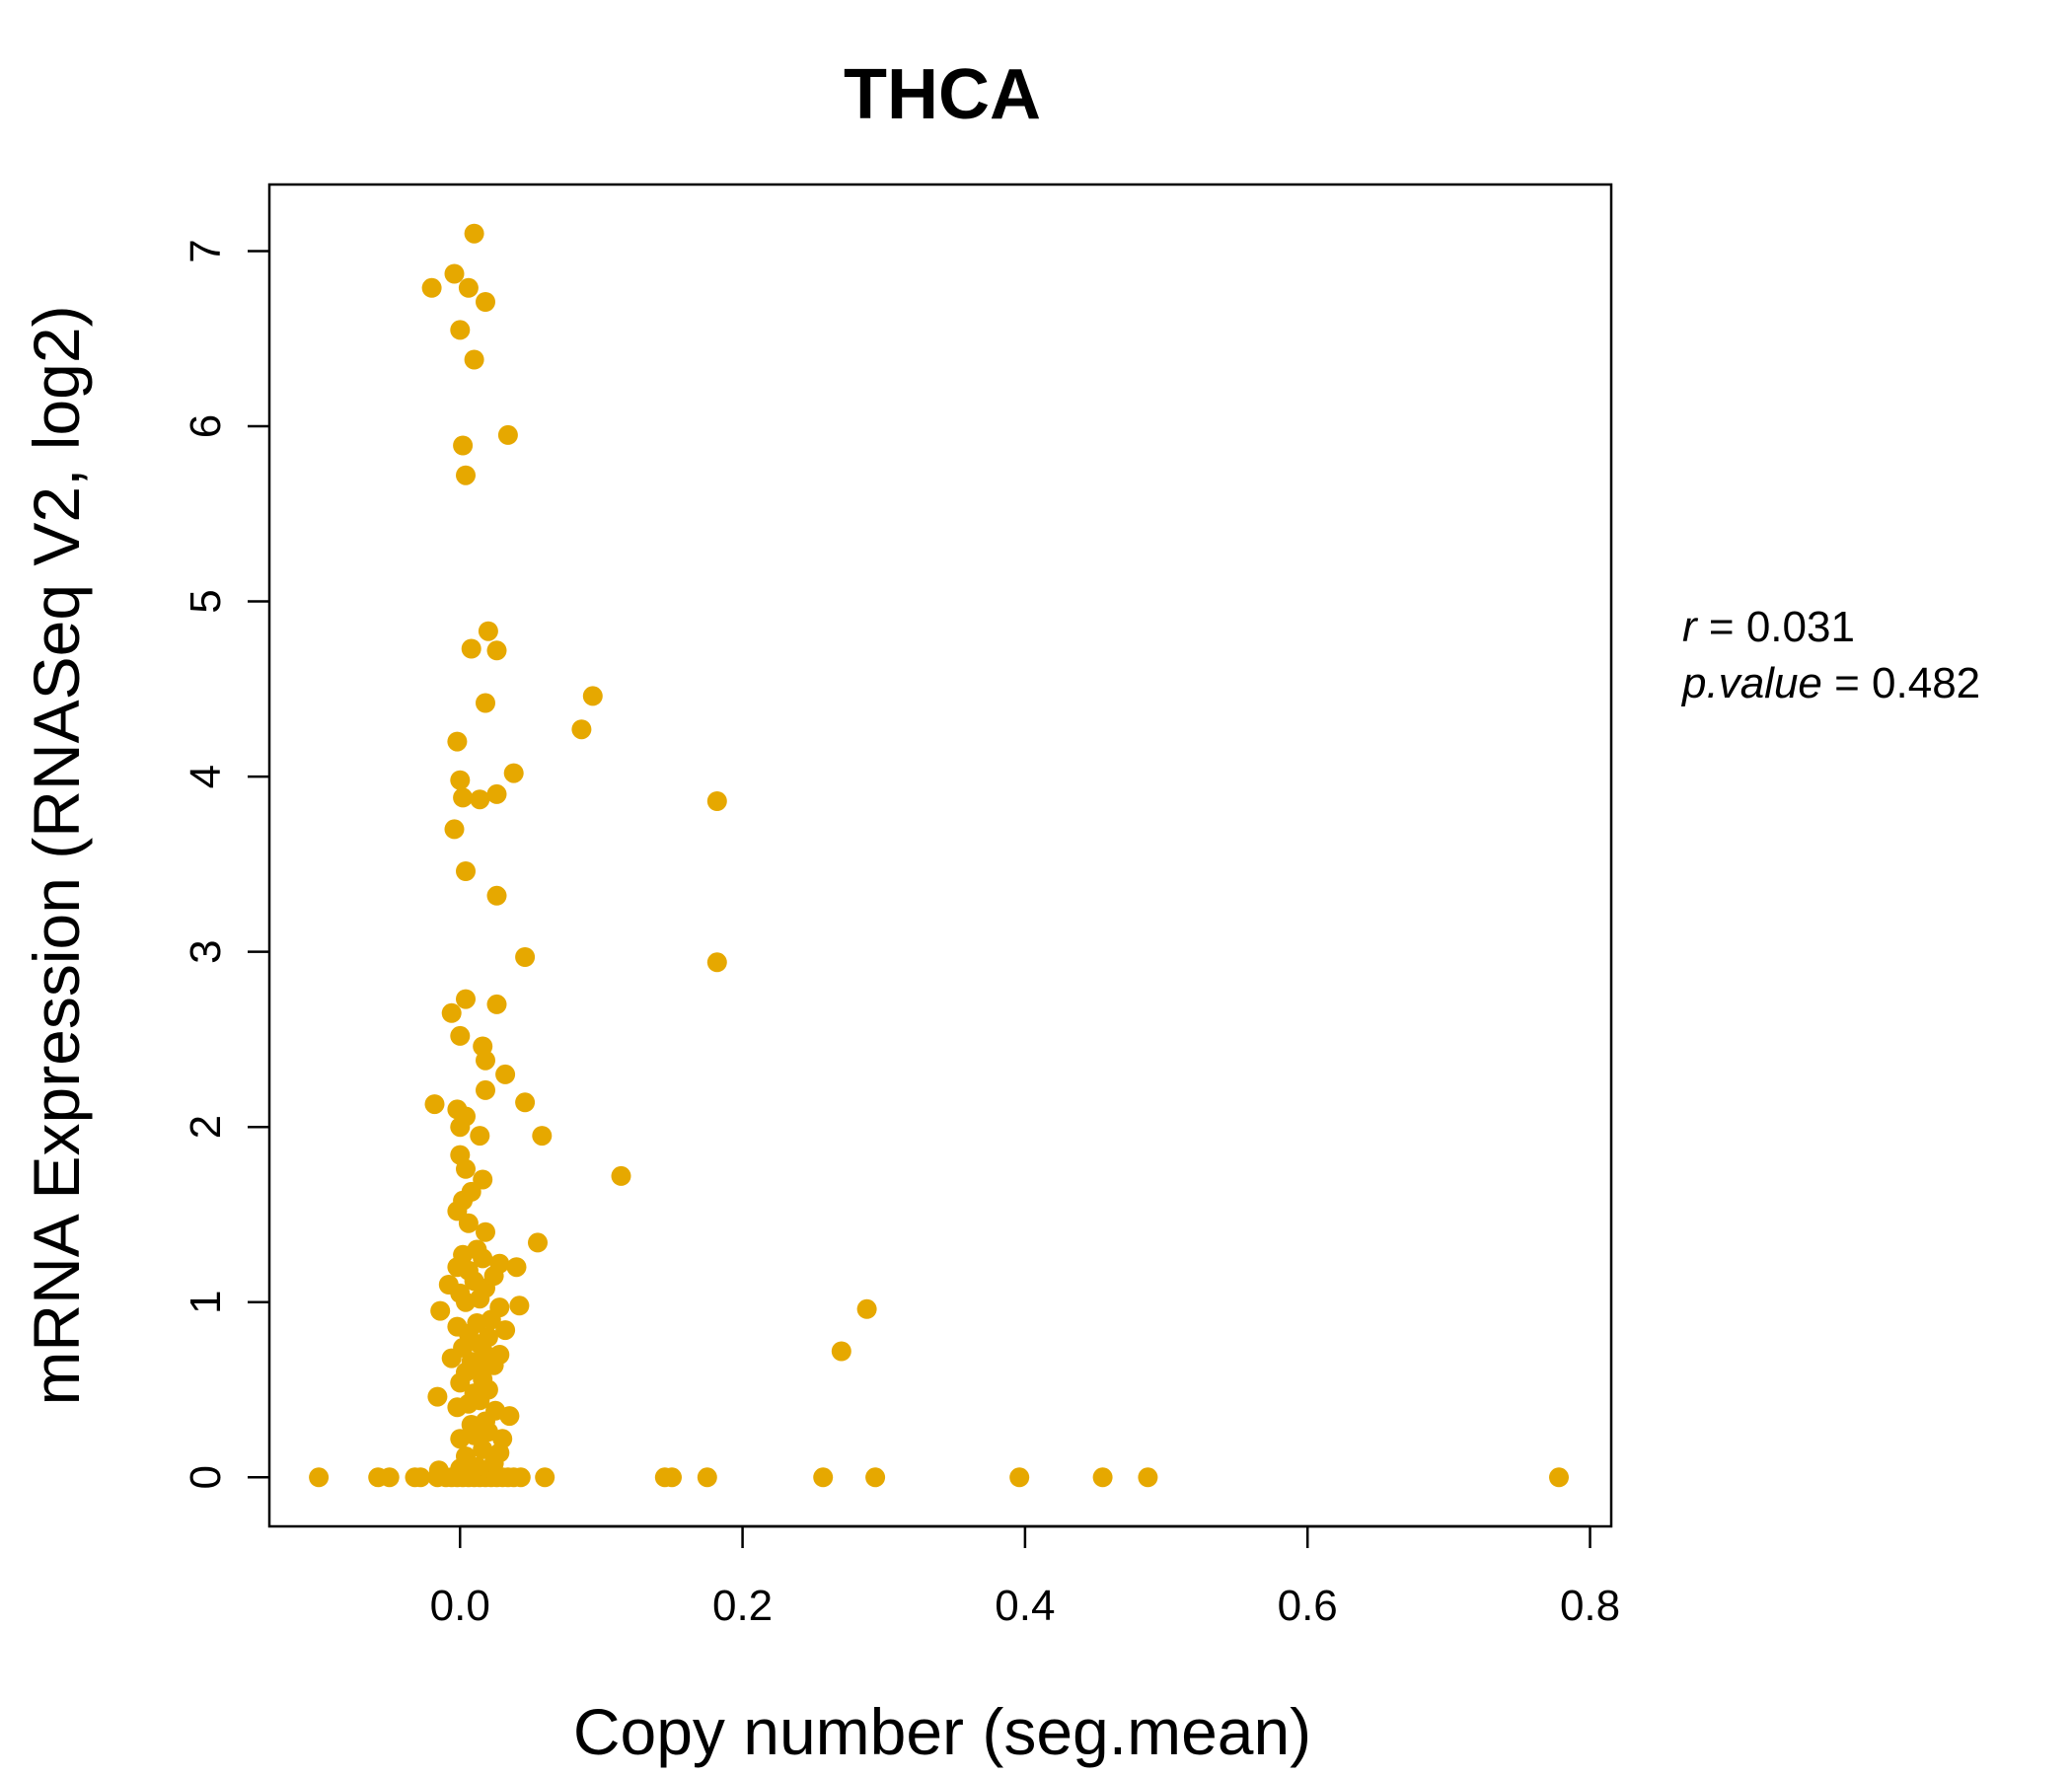 The image size is (2072, 1776). Describe the element at coordinates (1801, 627) in the screenshot. I see `r-value: 0.031` at that location.